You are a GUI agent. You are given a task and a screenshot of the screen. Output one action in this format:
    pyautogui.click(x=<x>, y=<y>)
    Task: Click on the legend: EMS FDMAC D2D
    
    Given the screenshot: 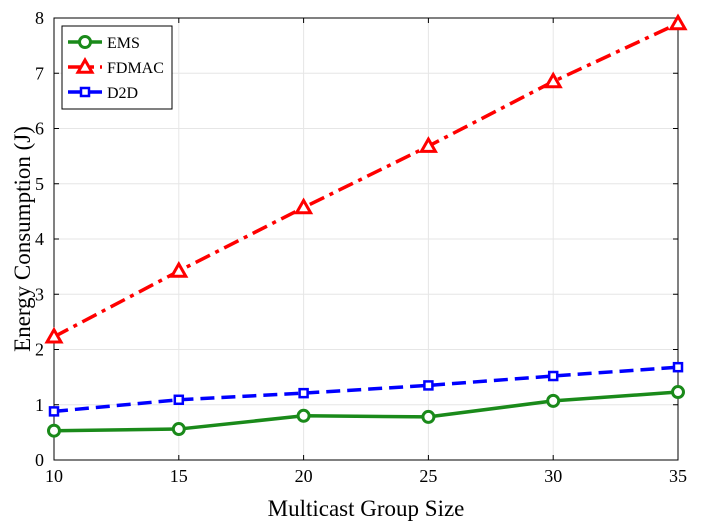 What is the action you would take?
    pyautogui.click(x=117, y=67)
    